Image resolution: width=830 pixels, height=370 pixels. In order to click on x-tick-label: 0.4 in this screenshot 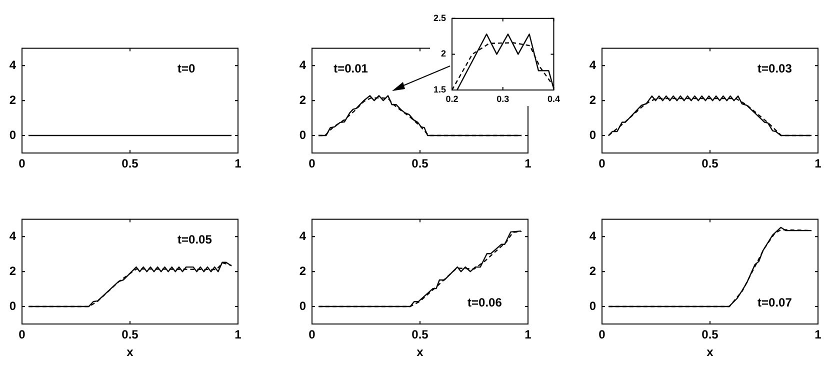, I will do `click(553, 99)`.